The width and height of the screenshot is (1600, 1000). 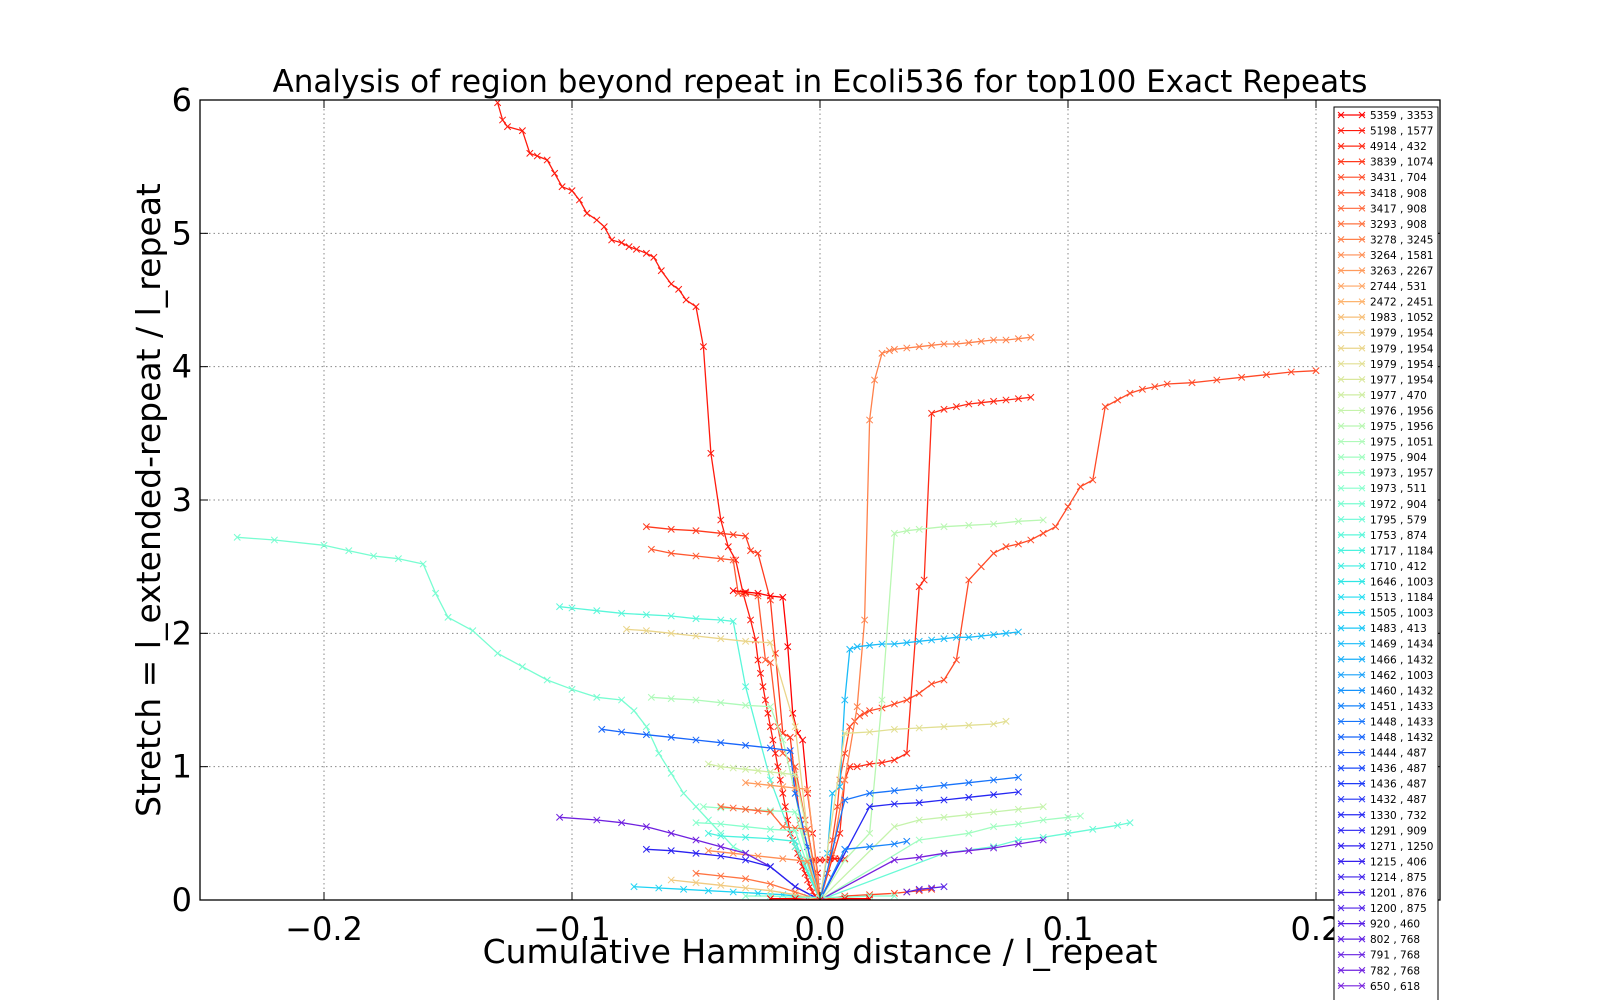 I want to click on legend-label: 1975 , 1956, so click(x=1402, y=427).